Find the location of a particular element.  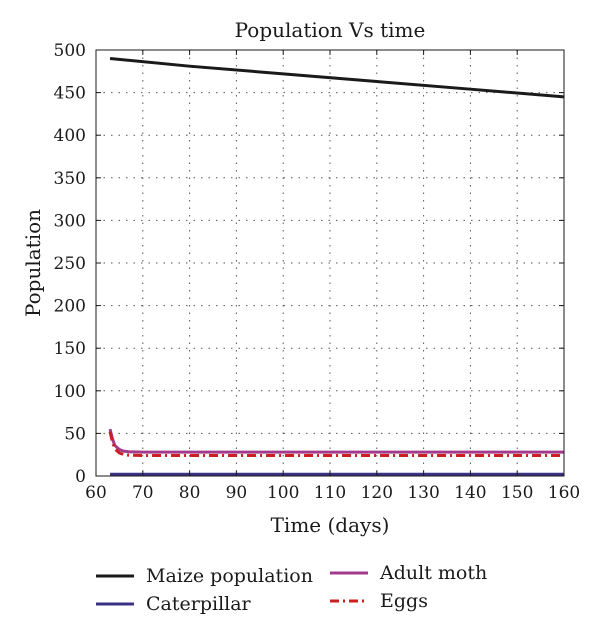

y-tick-label: 50 is located at coordinates (75, 434).